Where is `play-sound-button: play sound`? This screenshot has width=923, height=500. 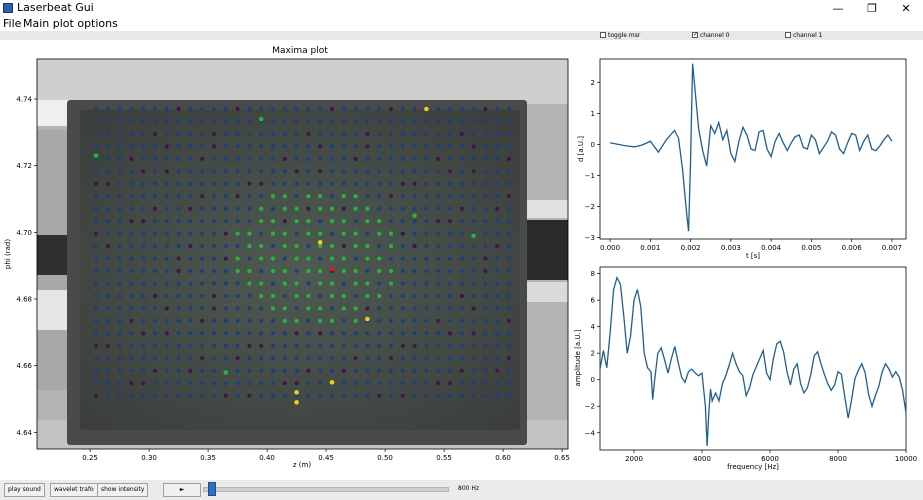 play-sound-button: play sound is located at coordinates (24, 490).